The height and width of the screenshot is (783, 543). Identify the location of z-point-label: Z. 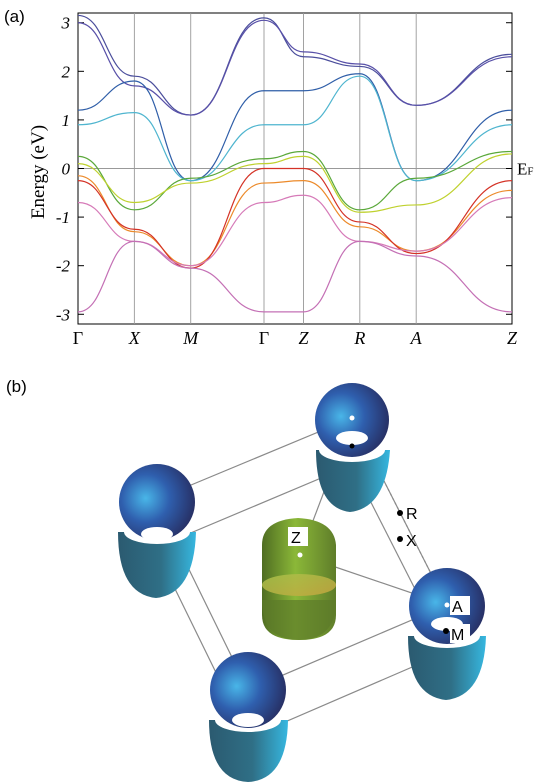
(296, 538).